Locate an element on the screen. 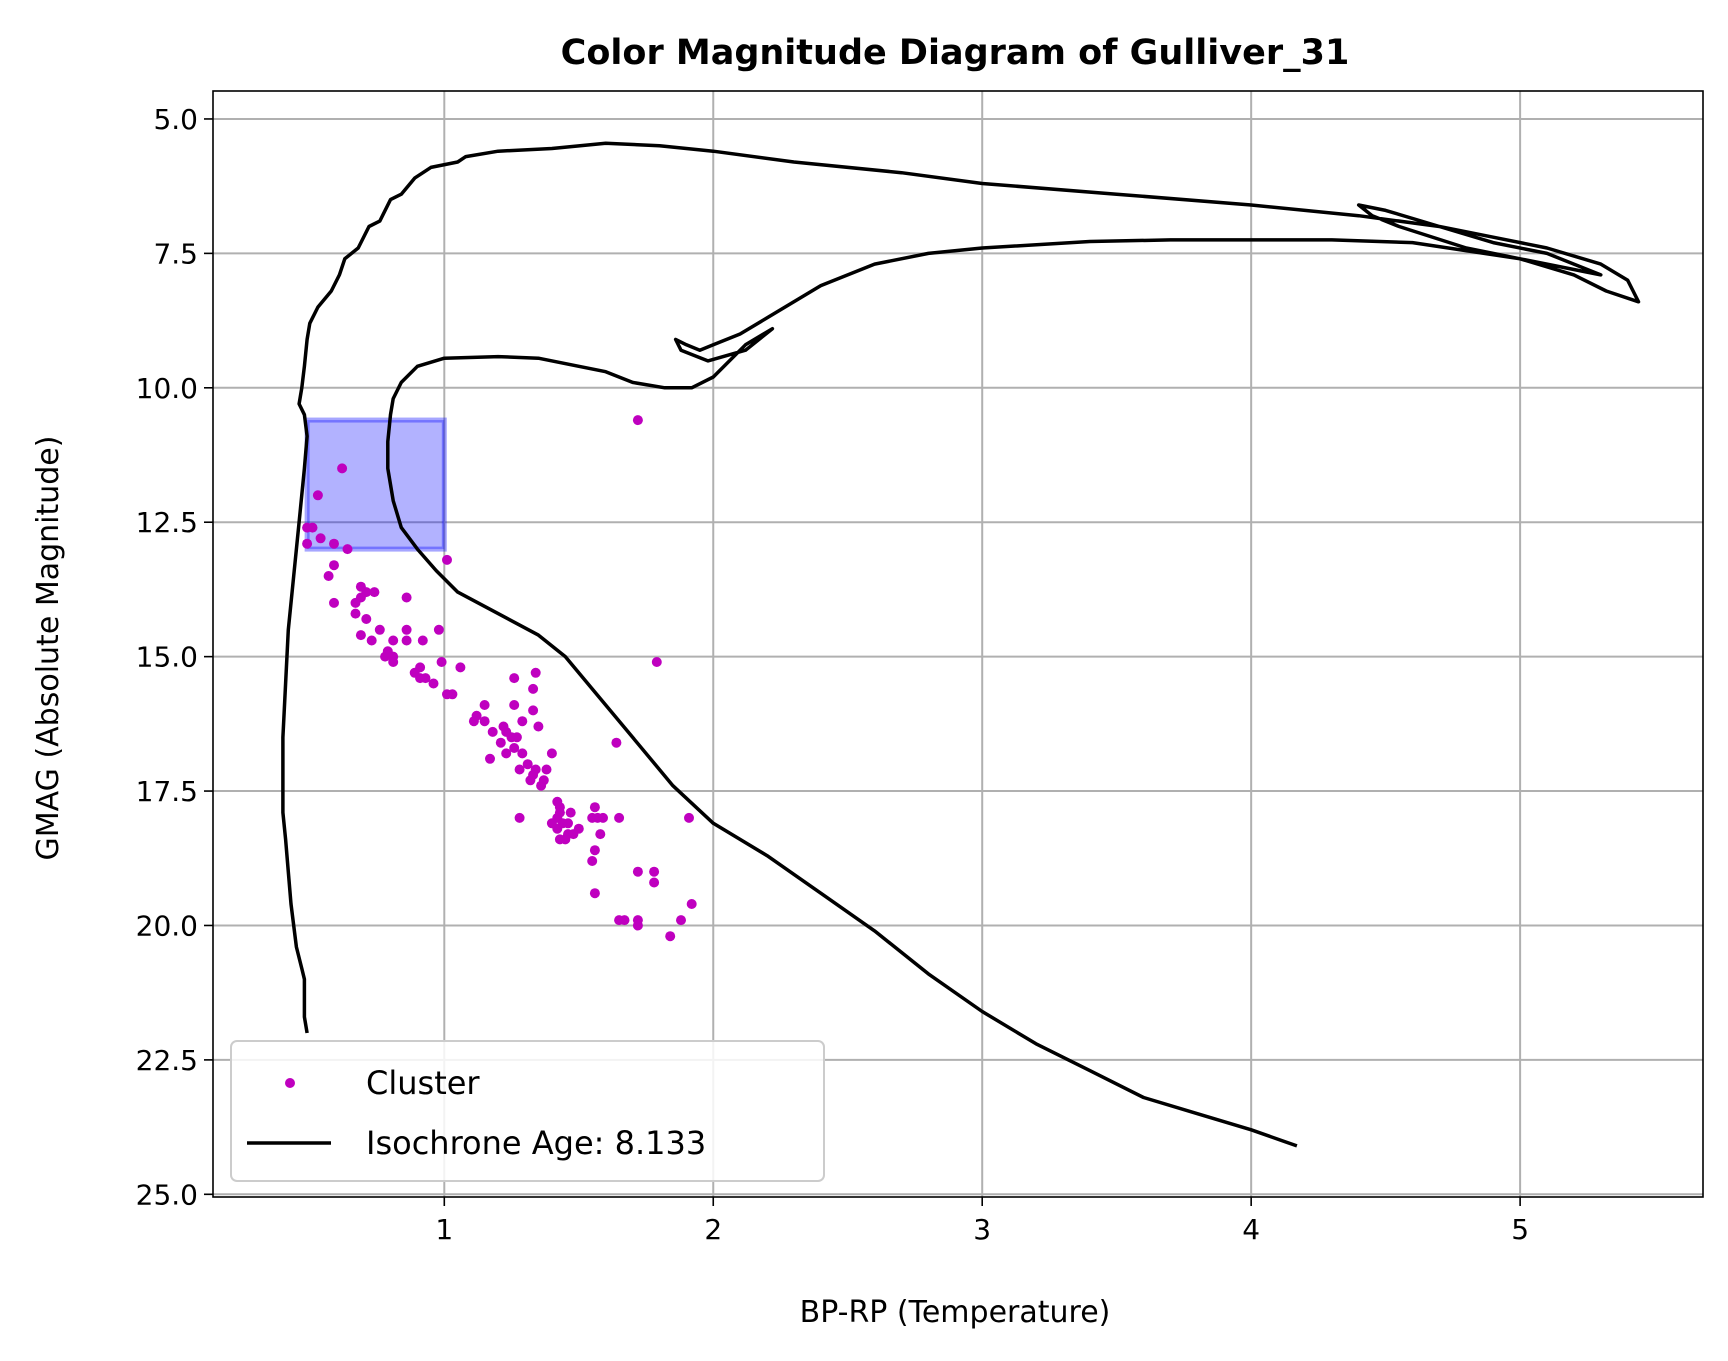 The height and width of the screenshot is (1361, 1728). y-axis-title: GMAG (Absolute Magnitude) is located at coordinates (48, 648).